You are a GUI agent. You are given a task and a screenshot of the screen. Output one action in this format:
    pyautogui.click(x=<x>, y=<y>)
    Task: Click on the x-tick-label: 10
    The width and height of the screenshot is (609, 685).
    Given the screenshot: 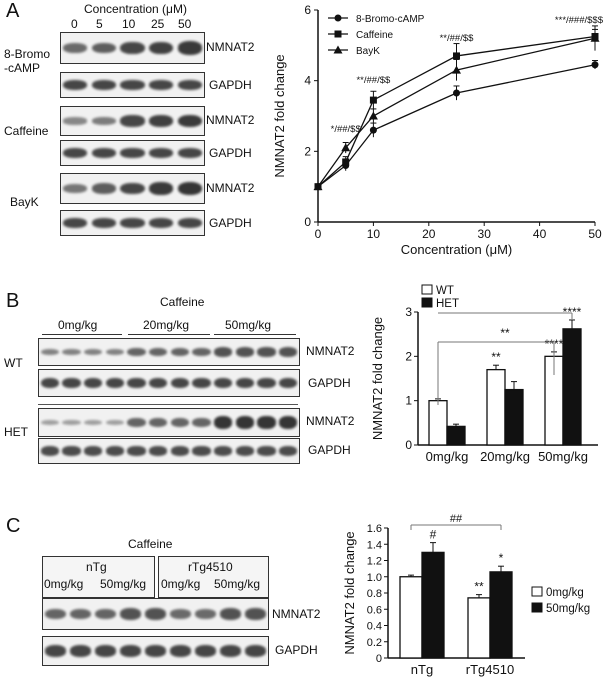 What is the action you would take?
    pyautogui.click(x=374, y=234)
    